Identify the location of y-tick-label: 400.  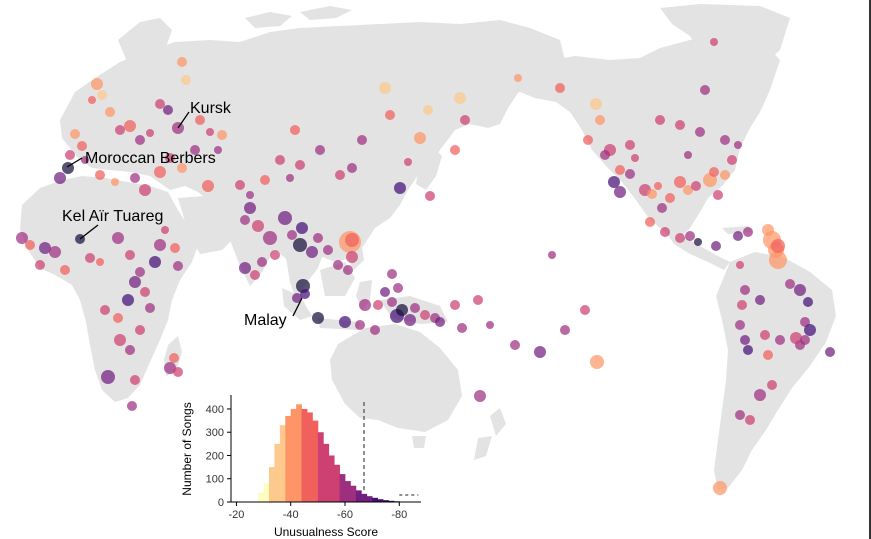
(215, 410).